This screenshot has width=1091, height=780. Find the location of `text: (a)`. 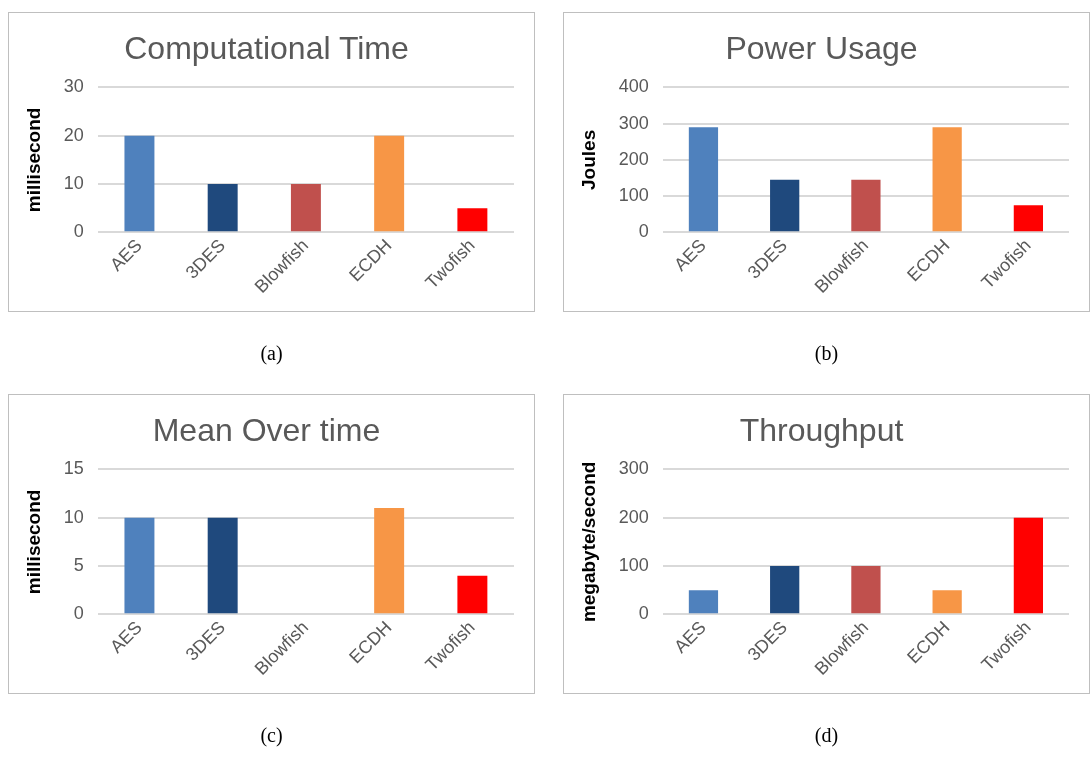

text: (a) is located at coordinates (271, 354).